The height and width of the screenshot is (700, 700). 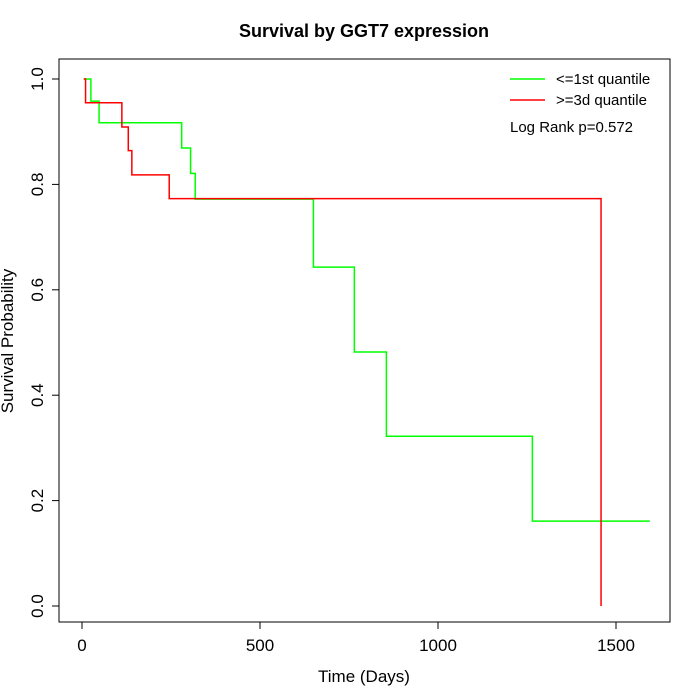 What do you see at coordinates (364, 676) in the screenshot?
I see `x-axis-label: Time (Days)` at bounding box center [364, 676].